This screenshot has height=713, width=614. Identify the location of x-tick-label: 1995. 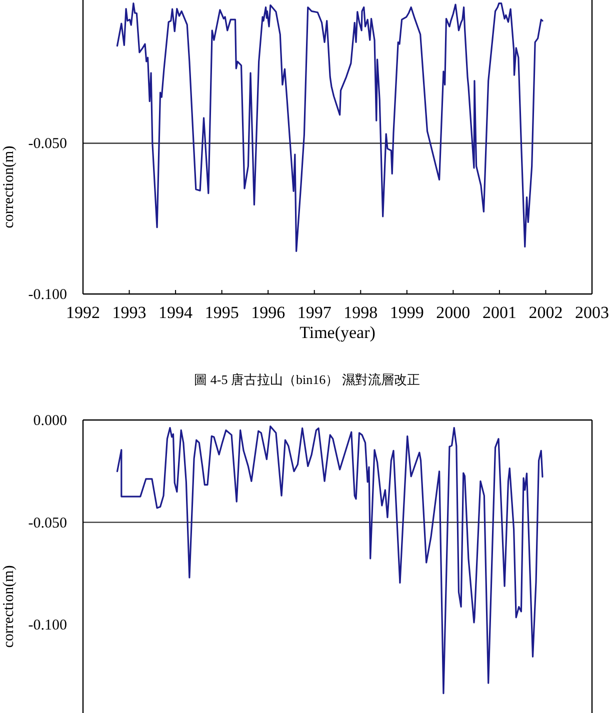
(221, 312).